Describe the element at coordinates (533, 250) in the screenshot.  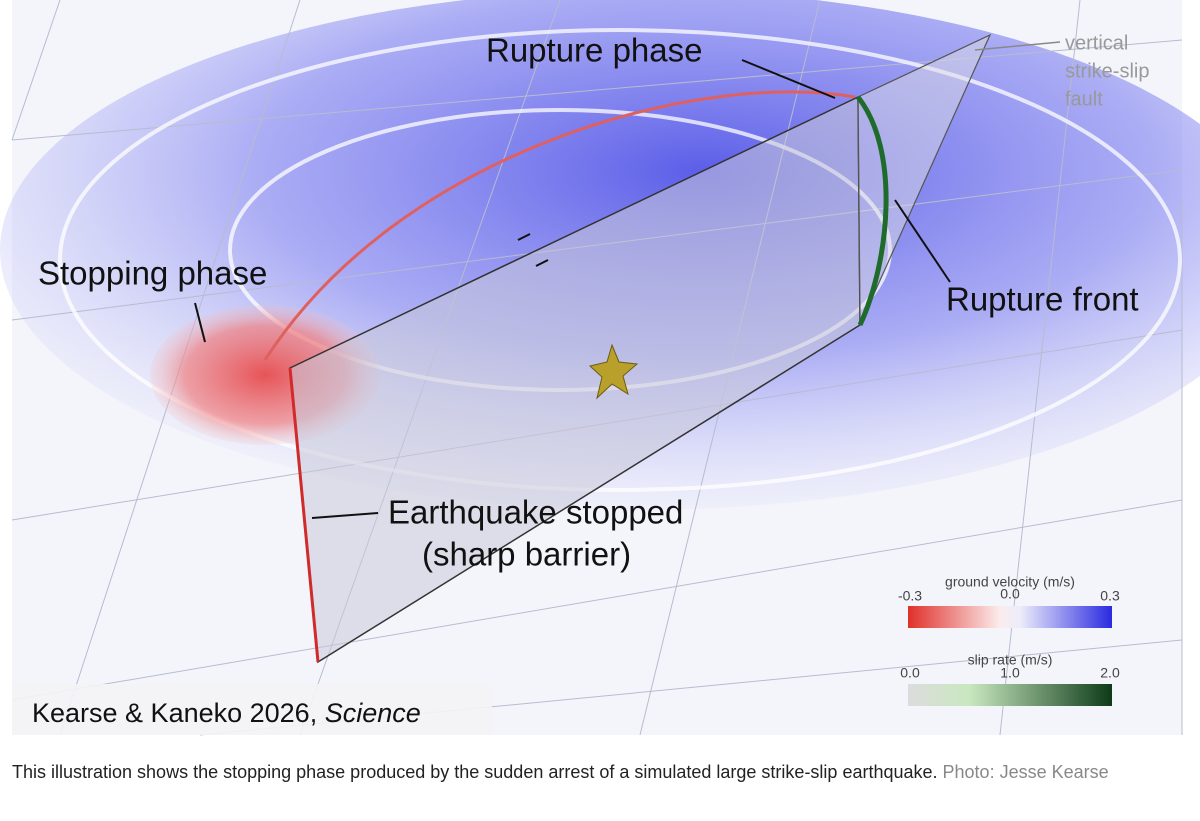
I see `slip-arrows` at that location.